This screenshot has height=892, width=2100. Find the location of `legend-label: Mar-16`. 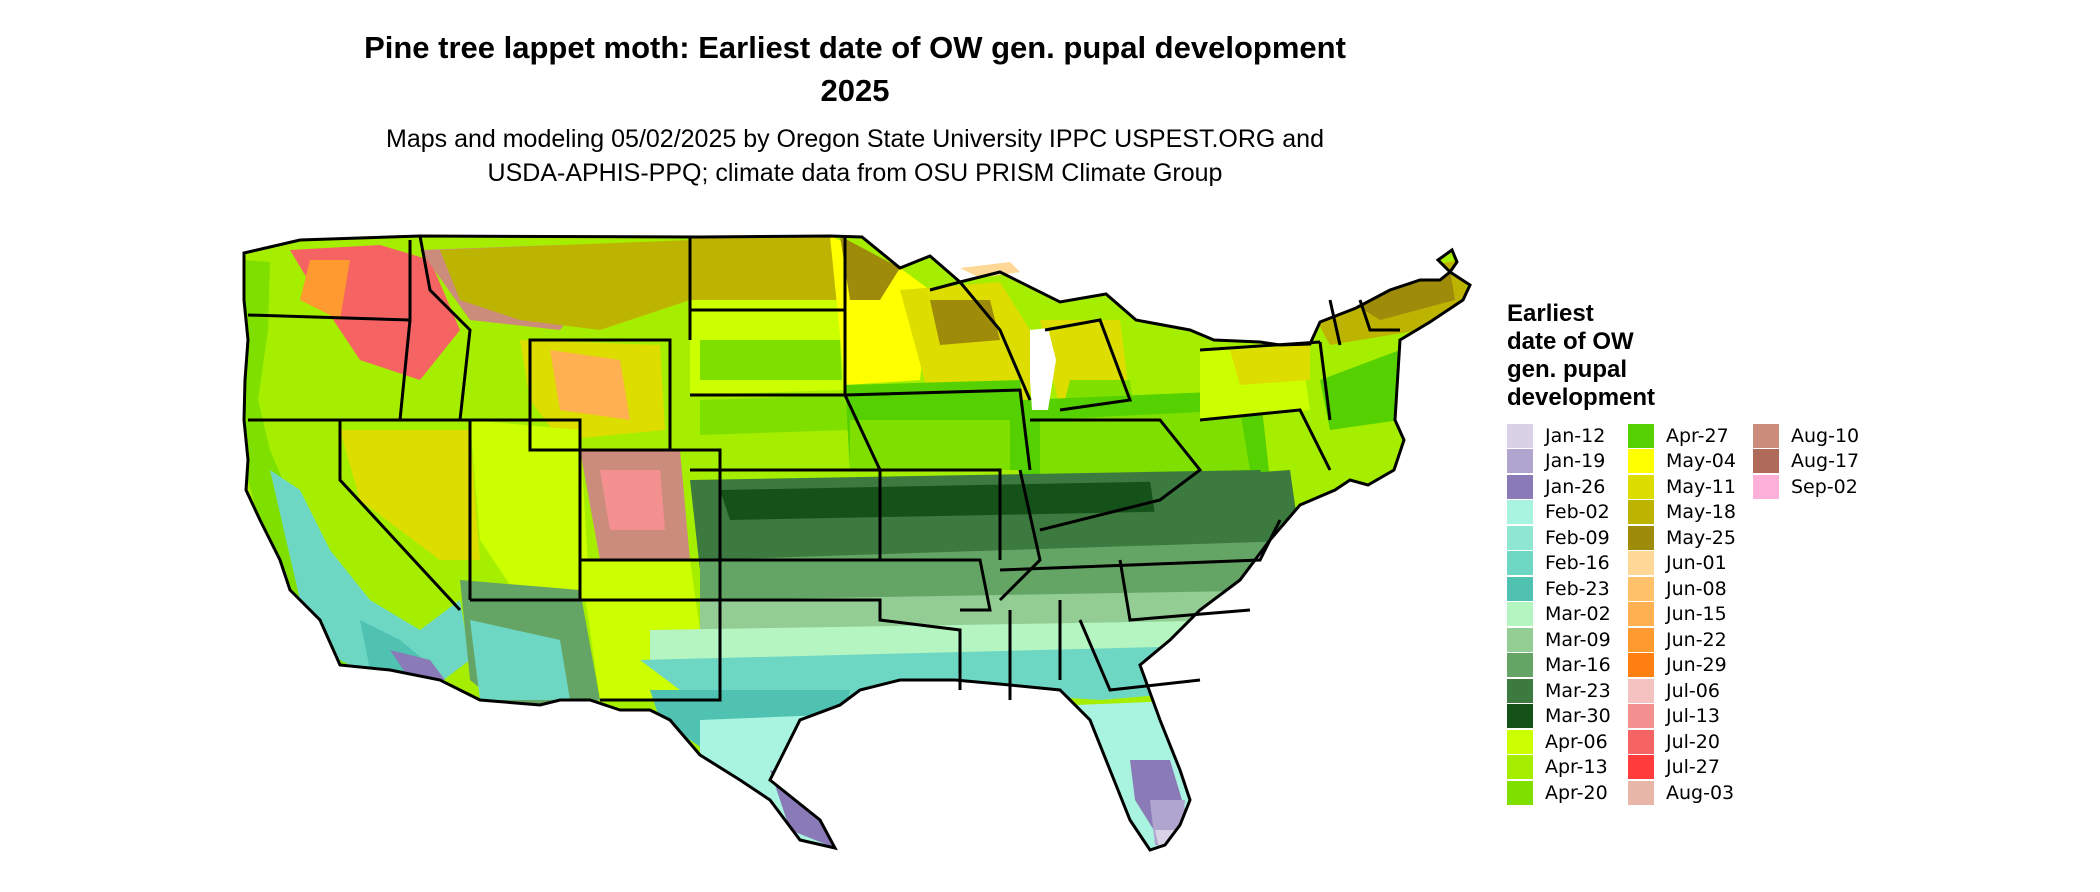

legend-label: Mar-16 is located at coordinates (1578, 665).